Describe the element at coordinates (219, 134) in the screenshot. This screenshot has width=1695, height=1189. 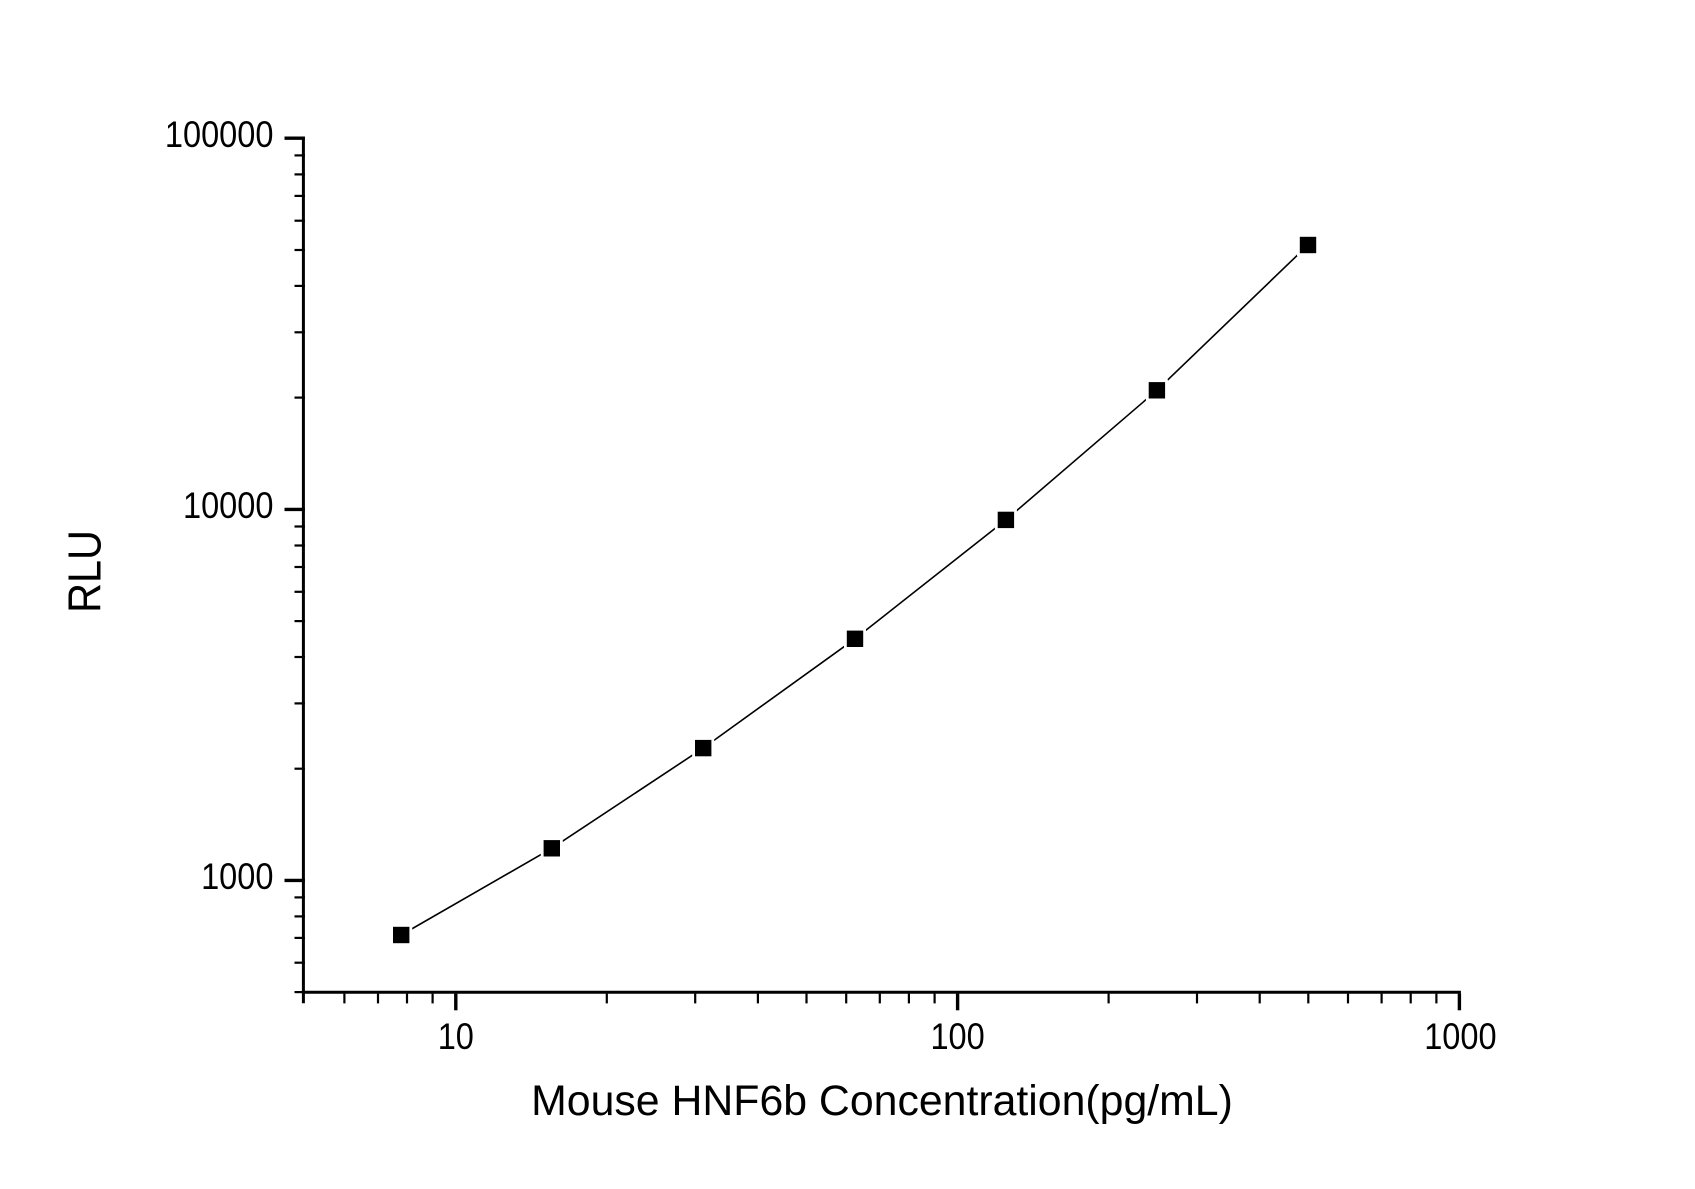
I see `svg-text: 100000` at that location.